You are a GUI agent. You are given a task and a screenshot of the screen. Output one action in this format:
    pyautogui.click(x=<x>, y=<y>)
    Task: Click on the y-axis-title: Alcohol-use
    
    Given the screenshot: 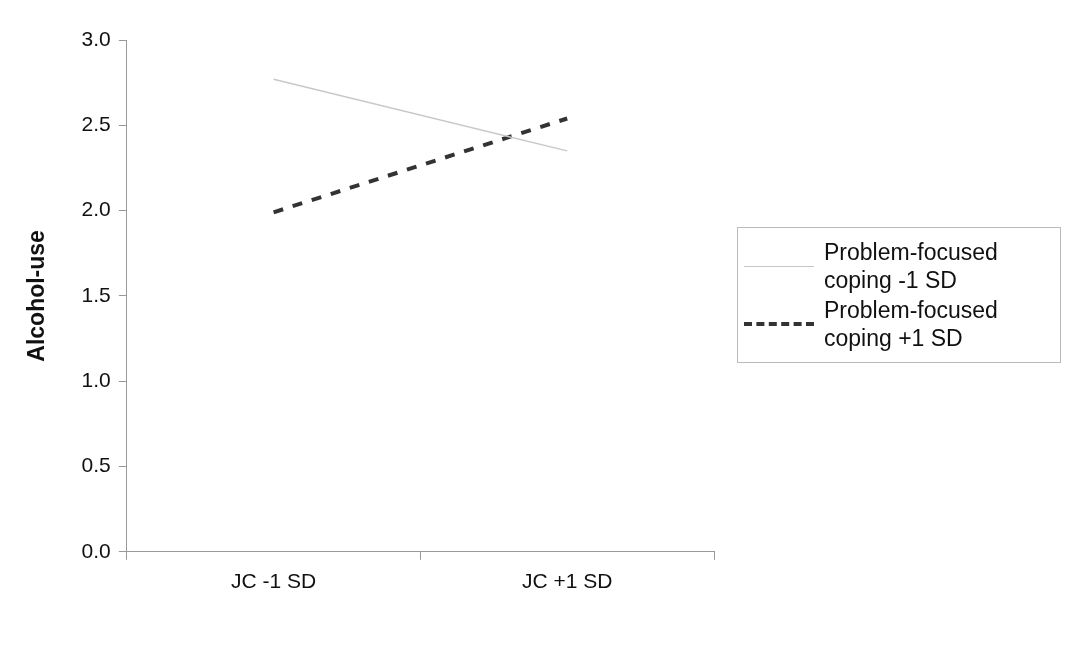 What is the action you would take?
    pyautogui.click(x=36, y=296)
    